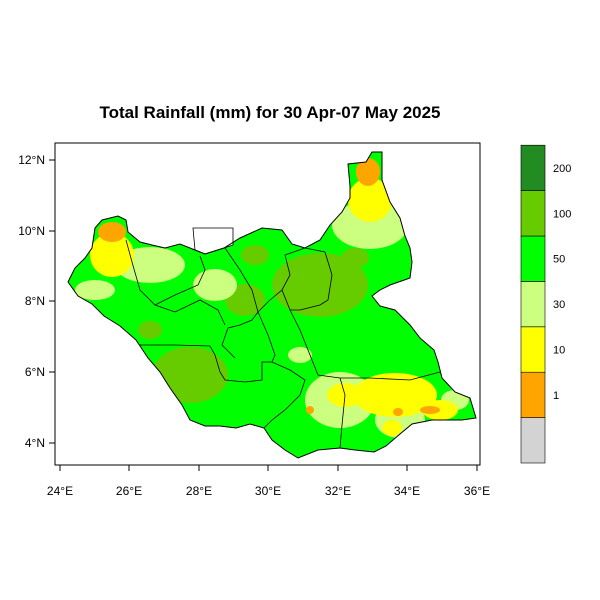  What do you see at coordinates (559, 260) in the screenshot?
I see `legend-label: 50` at bounding box center [559, 260].